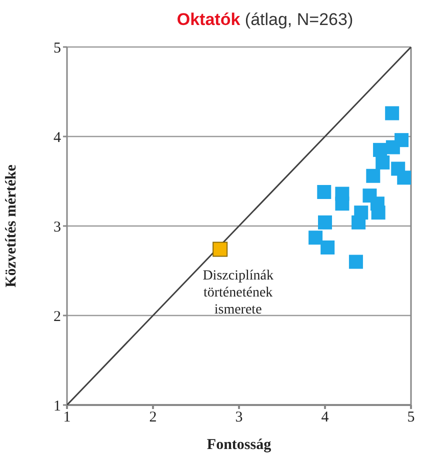  I want to click on y-tick-label: 4, so click(58, 138).